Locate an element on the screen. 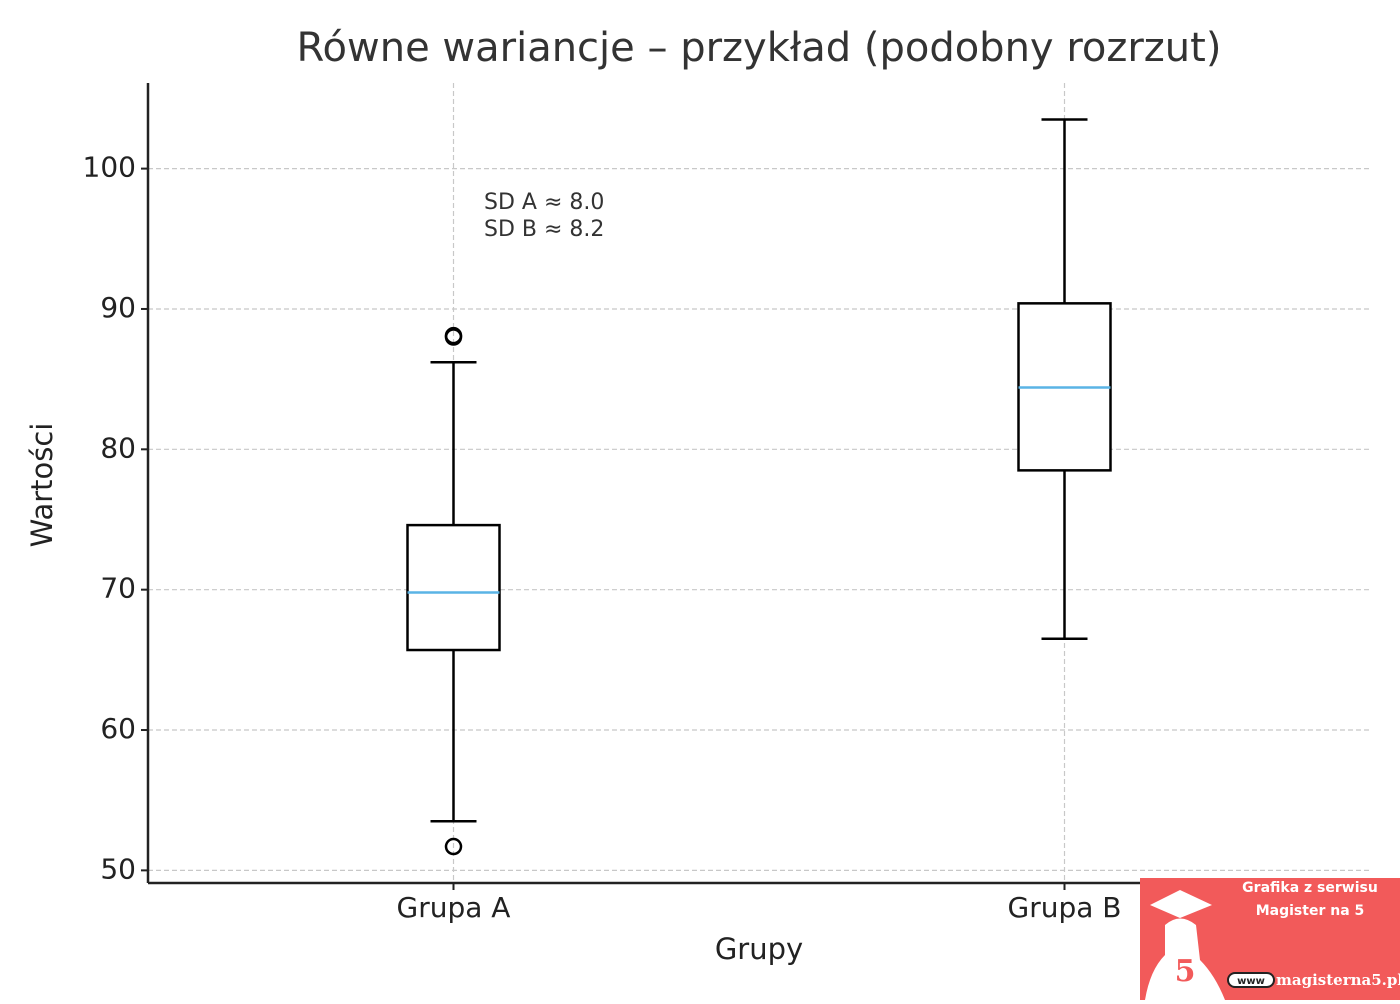  x-tick-label: Grupa A is located at coordinates (454, 907).